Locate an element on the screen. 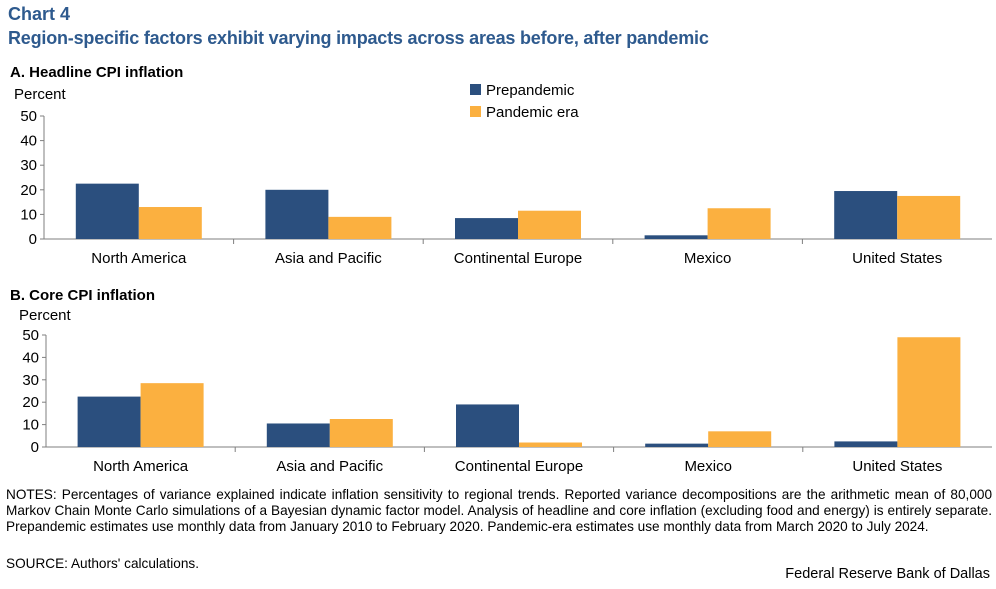  chart-label: Chart 4 is located at coordinates (39, 14).